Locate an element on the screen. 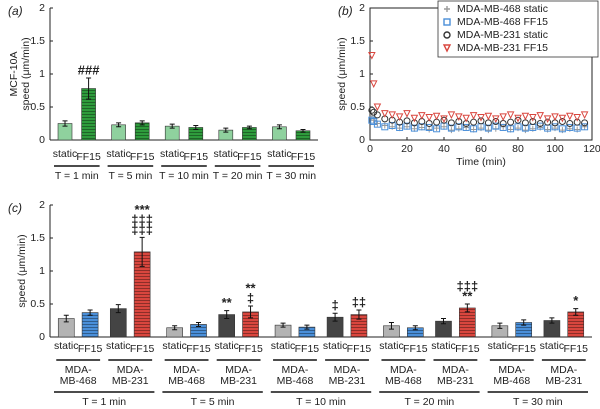  legend-label: MDA-MB-231 static is located at coordinates (502, 35).